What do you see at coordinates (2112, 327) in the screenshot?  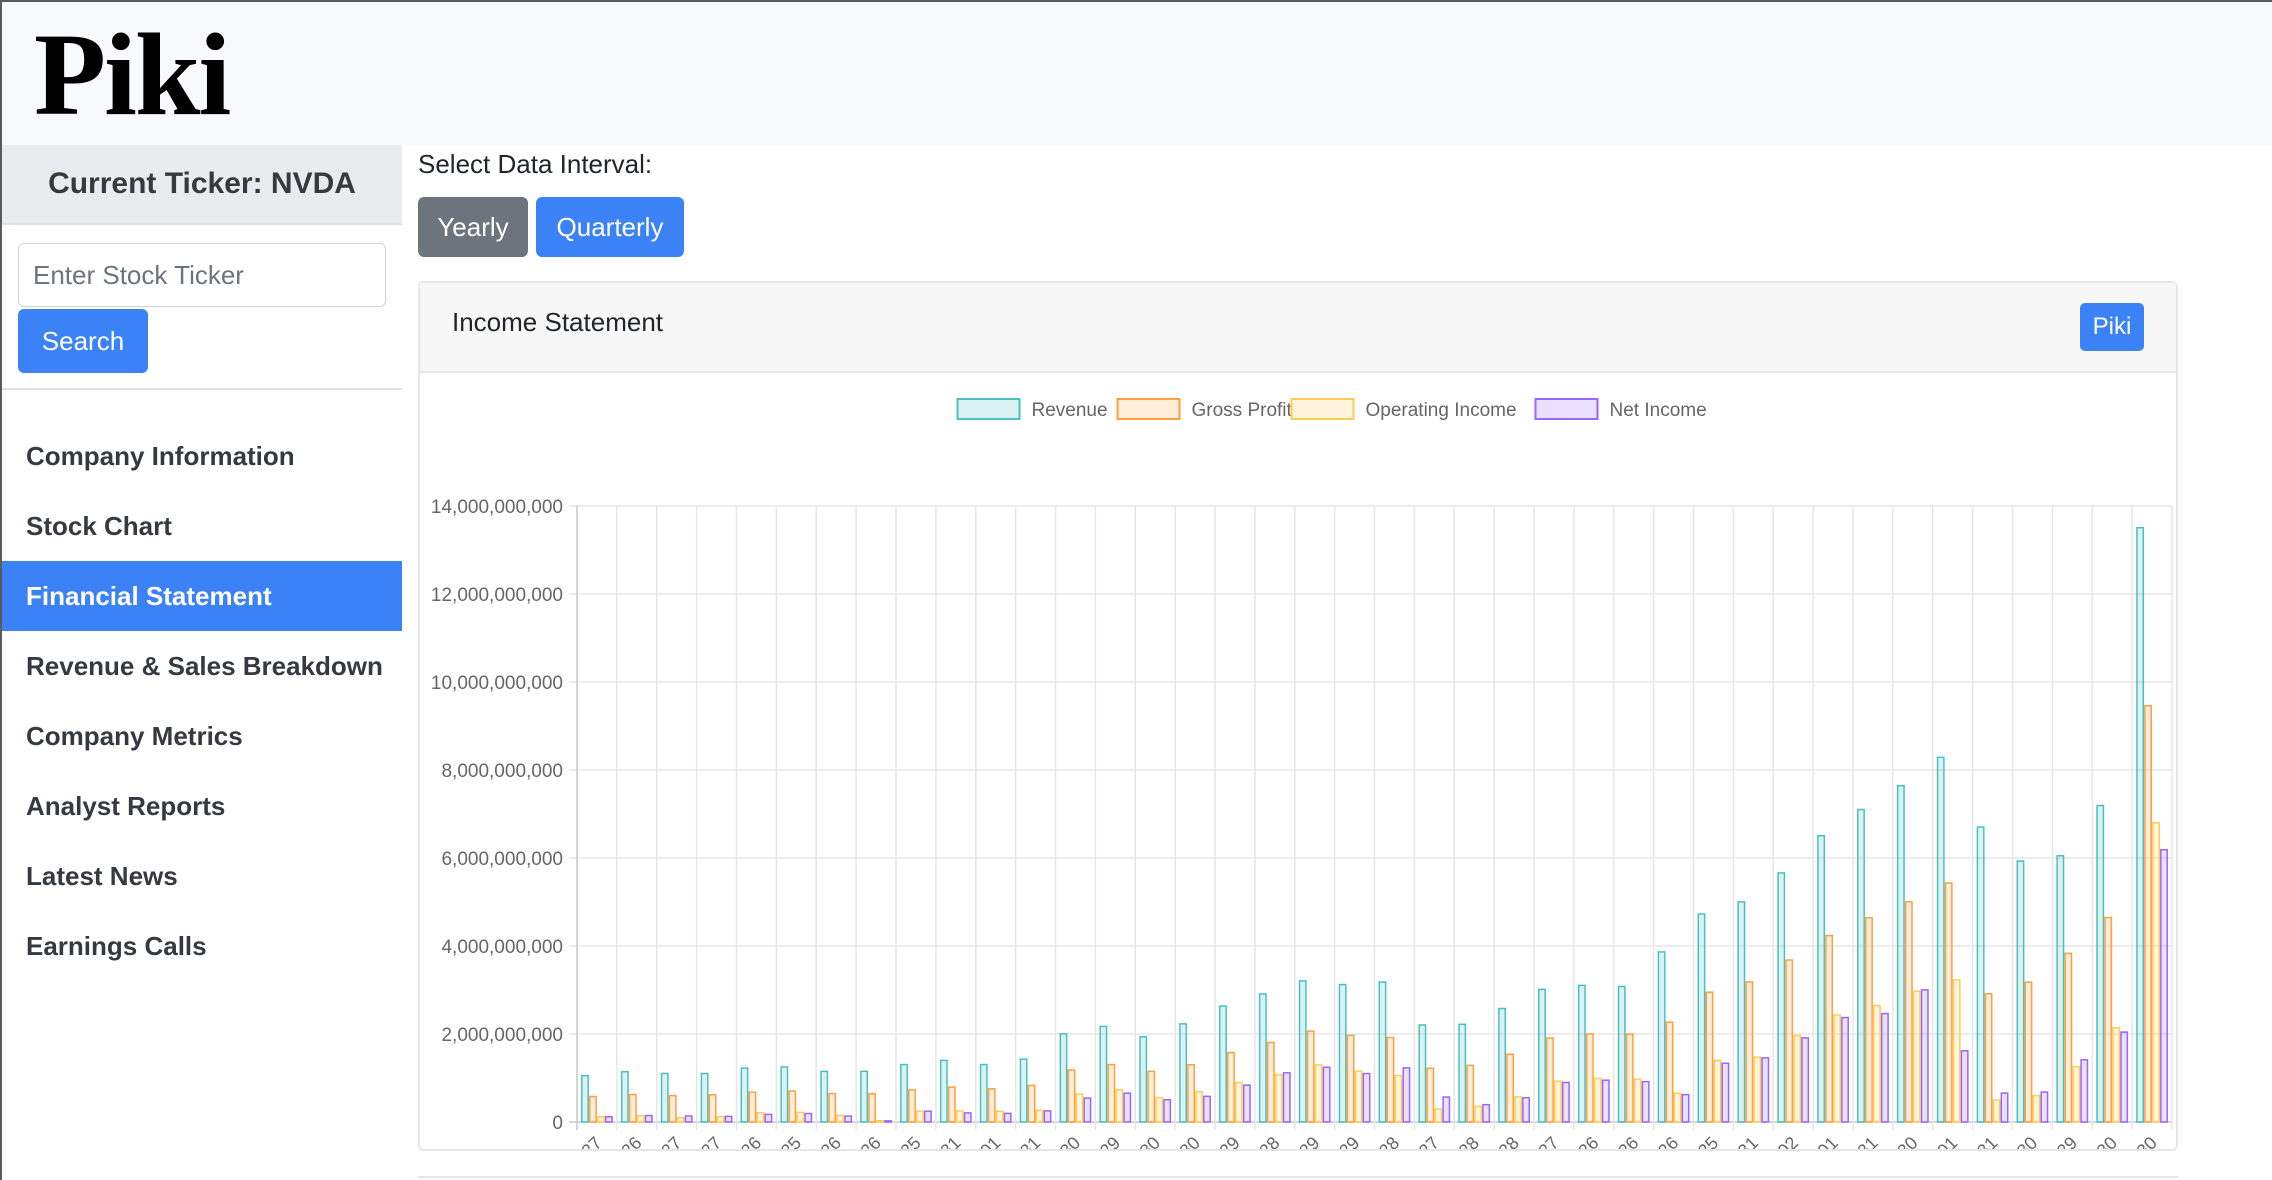 I see `piki-button: Piki` at bounding box center [2112, 327].